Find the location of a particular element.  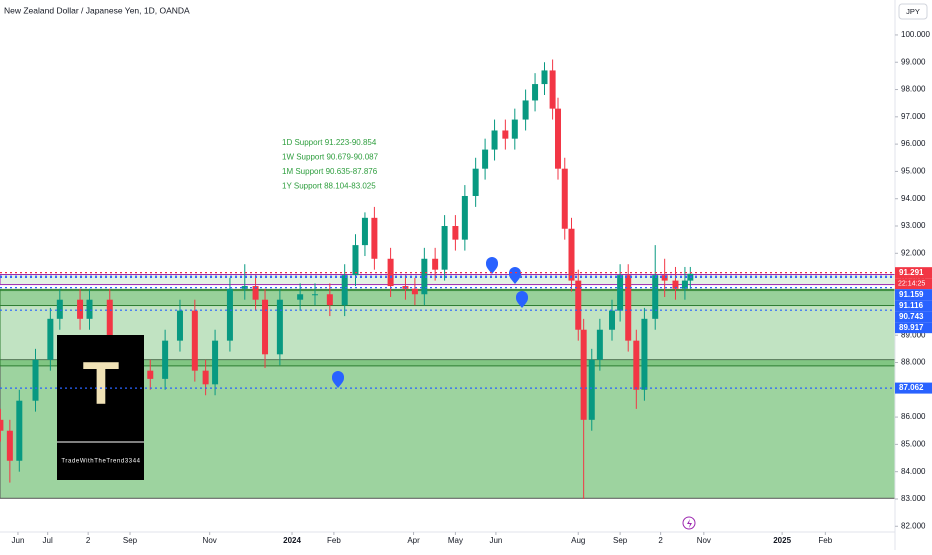

countdown-box is located at coordinates (913, 284).